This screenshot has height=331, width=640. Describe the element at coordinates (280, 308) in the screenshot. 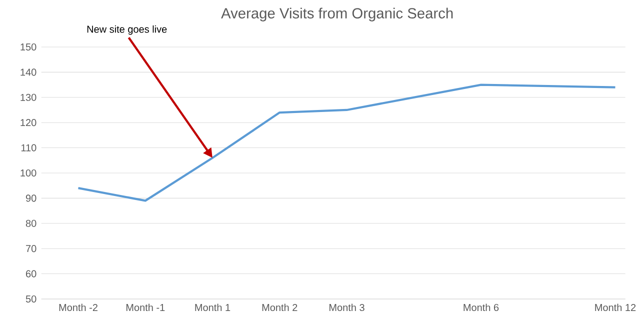

I see `x-tick-label: Month 2` at that location.